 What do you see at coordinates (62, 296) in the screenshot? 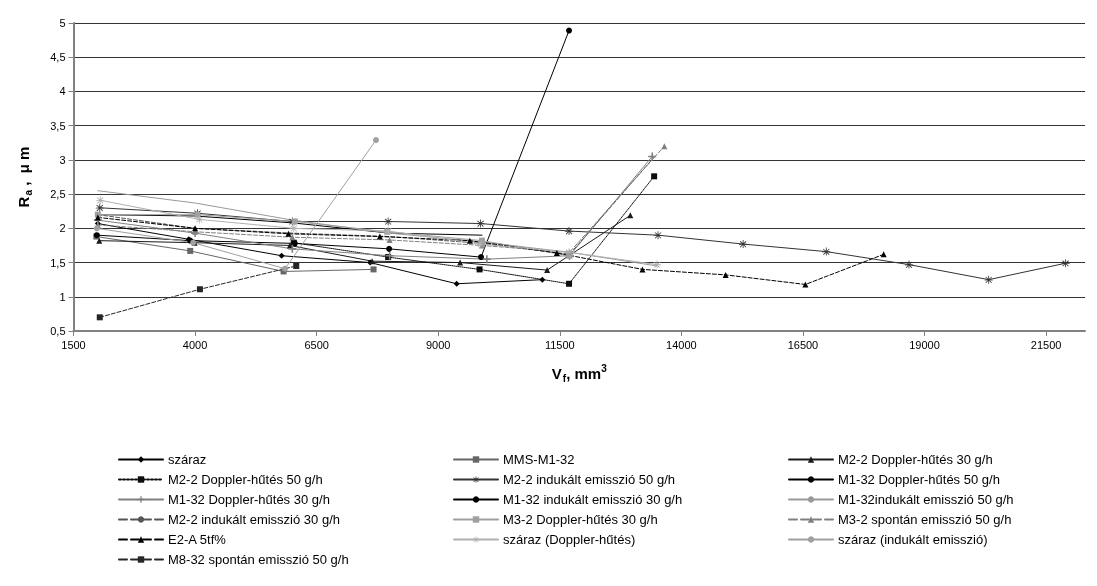
I see `y-tick-label: 1` at bounding box center [62, 296].